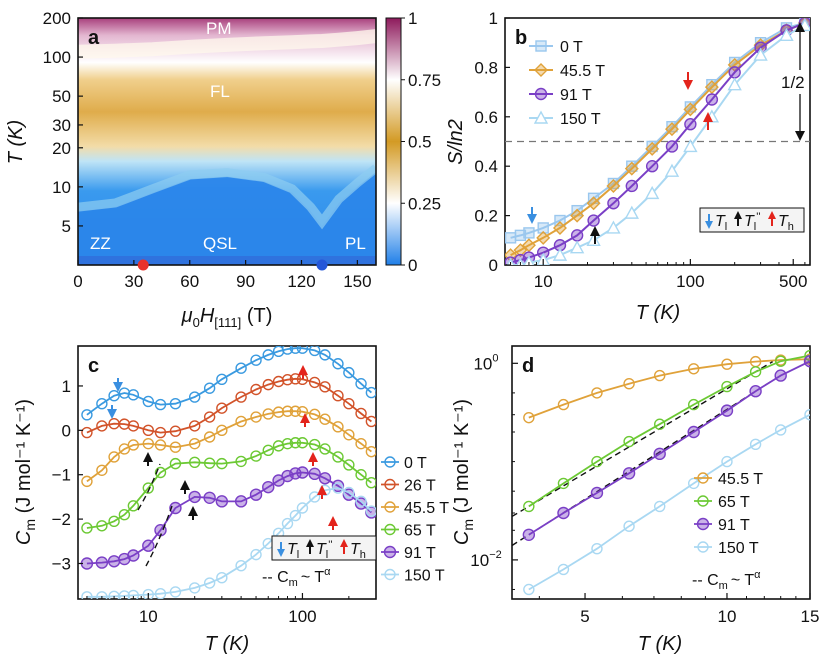  Describe the element at coordinates (227, 317) in the screenshot. I see `panel-a-xlabel: μ0H[111] (T)` at that location.